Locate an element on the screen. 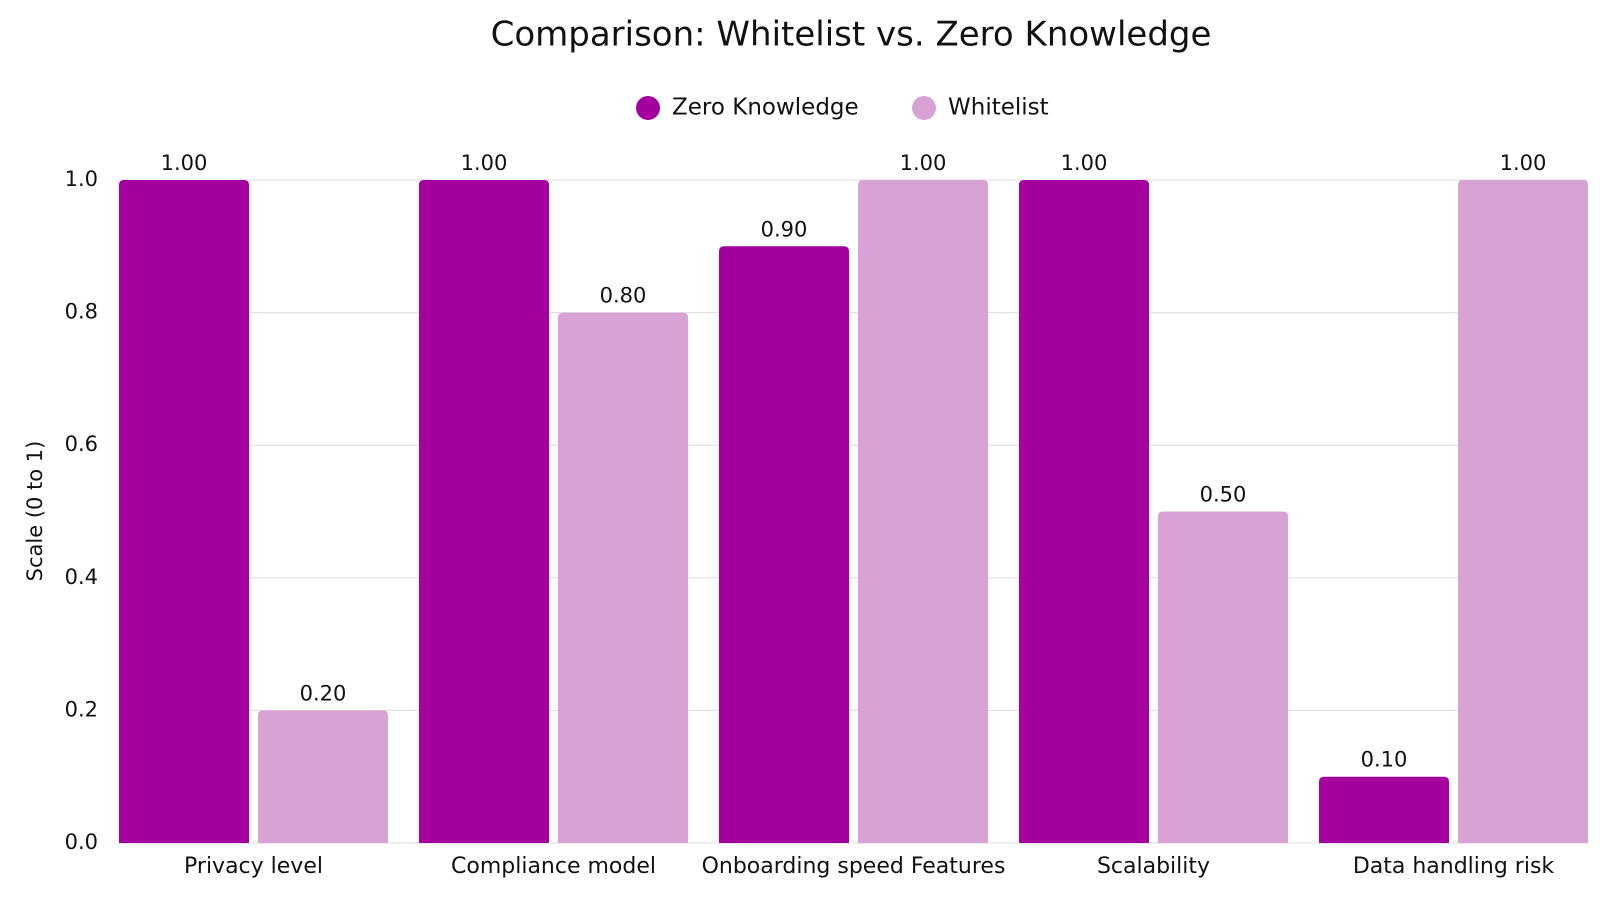 The image size is (1600, 900). value-label: 0.20 is located at coordinates (323, 693).